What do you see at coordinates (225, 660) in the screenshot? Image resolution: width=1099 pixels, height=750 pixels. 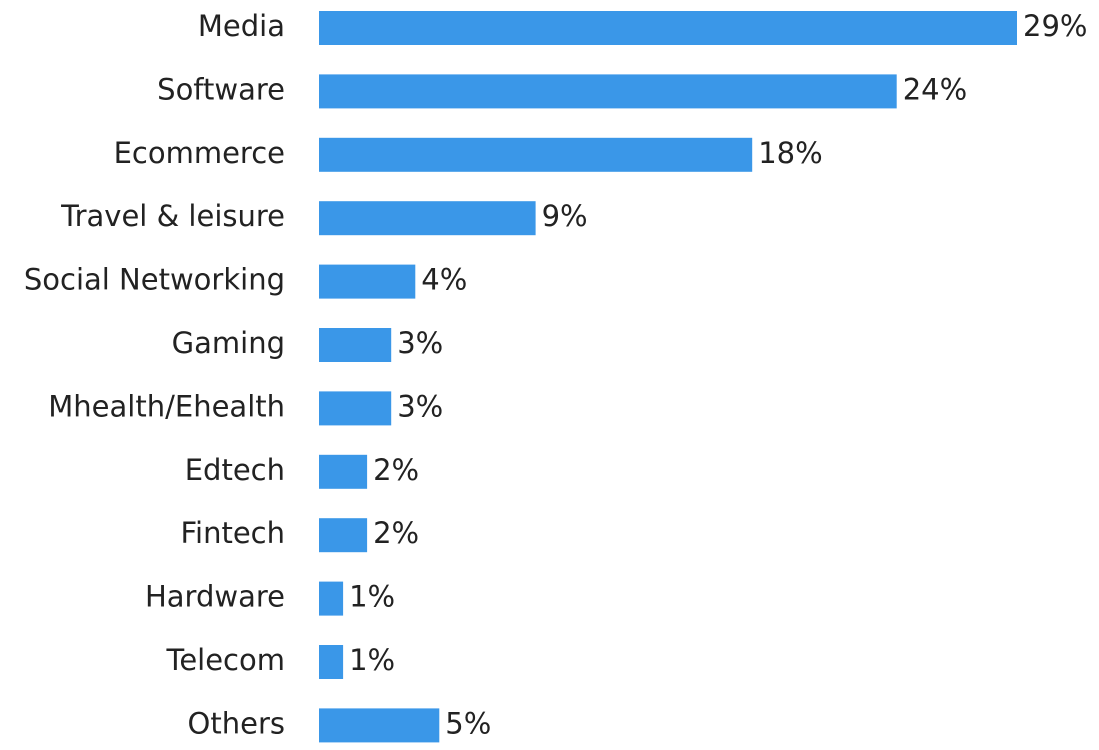 I see `category-label-telecom: Telecom` at bounding box center [225, 660].